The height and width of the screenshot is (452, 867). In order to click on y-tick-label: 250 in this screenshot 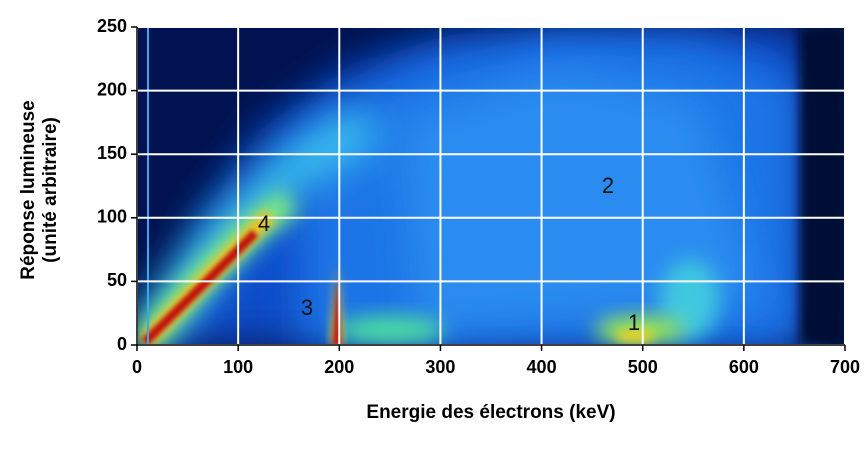, I will do `click(112, 26)`.